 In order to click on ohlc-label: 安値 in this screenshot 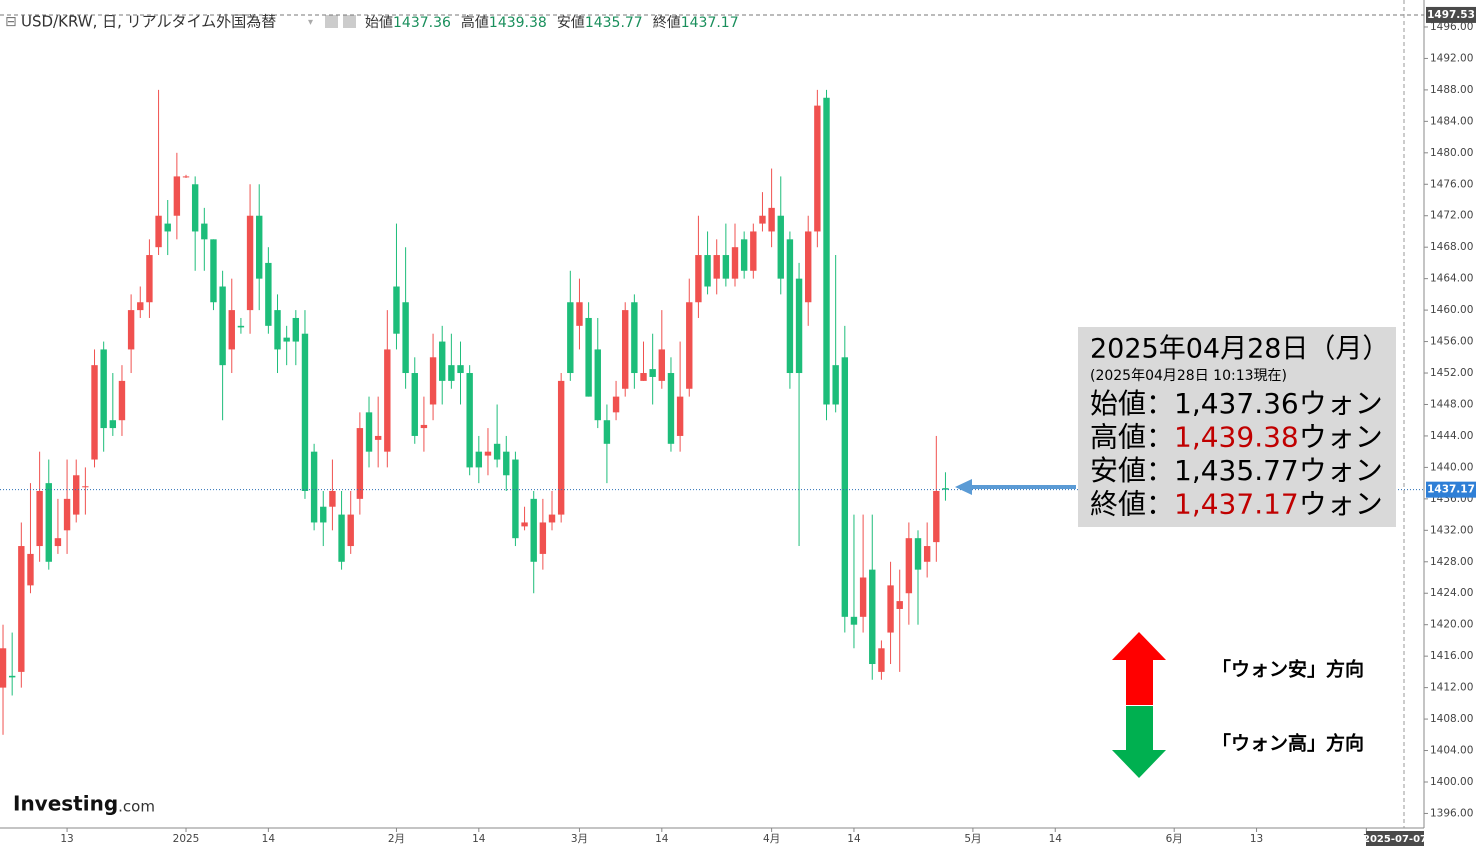, I will do `click(571, 23)`.